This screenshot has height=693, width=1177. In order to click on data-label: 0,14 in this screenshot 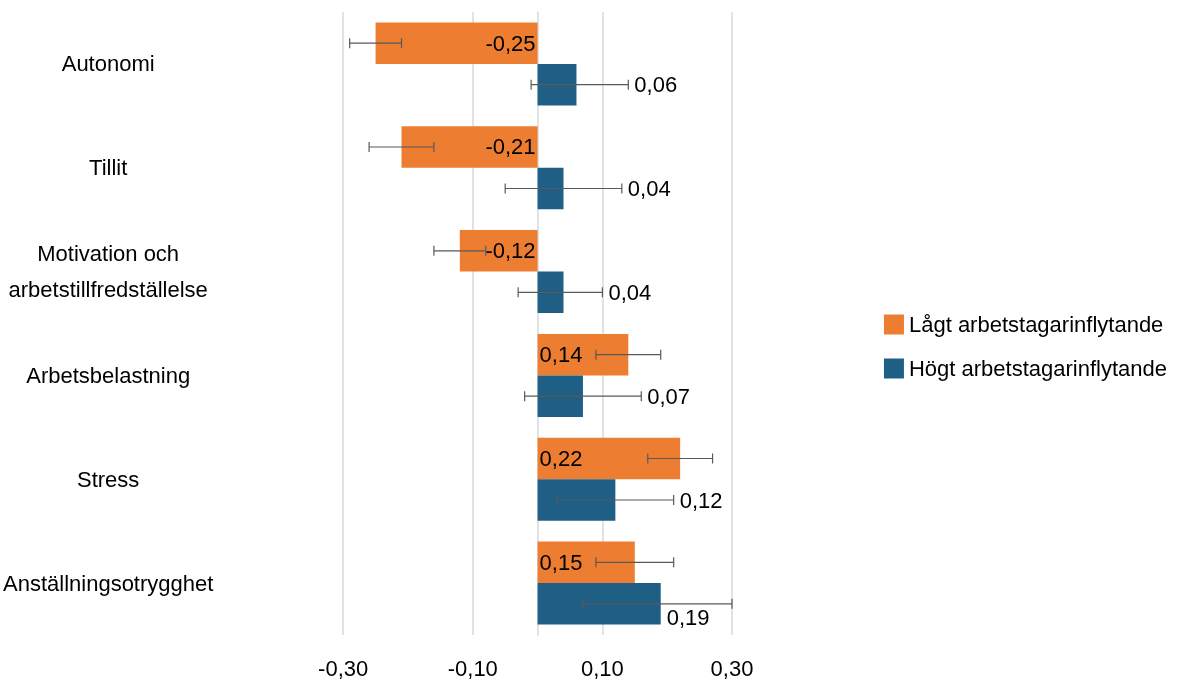, I will do `click(561, 355)`.